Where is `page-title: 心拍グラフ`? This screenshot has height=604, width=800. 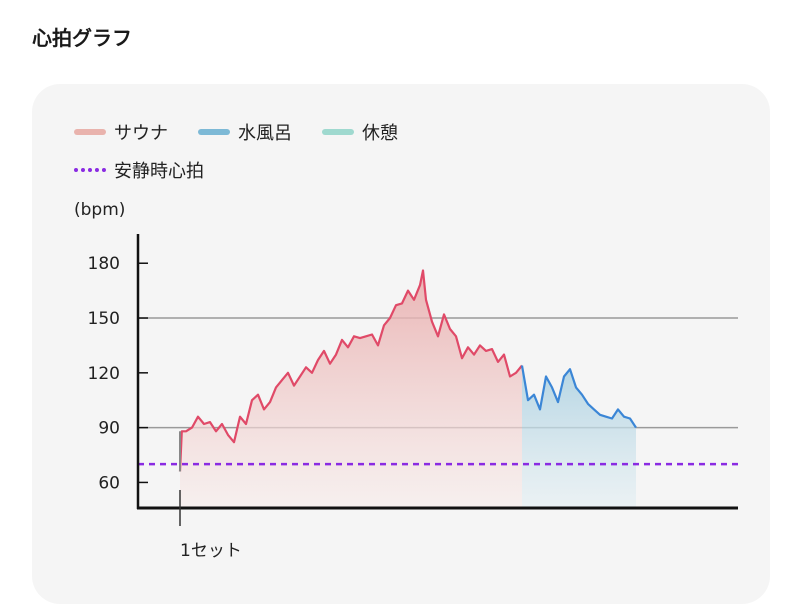
page-title: 心拍グラフ is located at coordinates (82, 38).